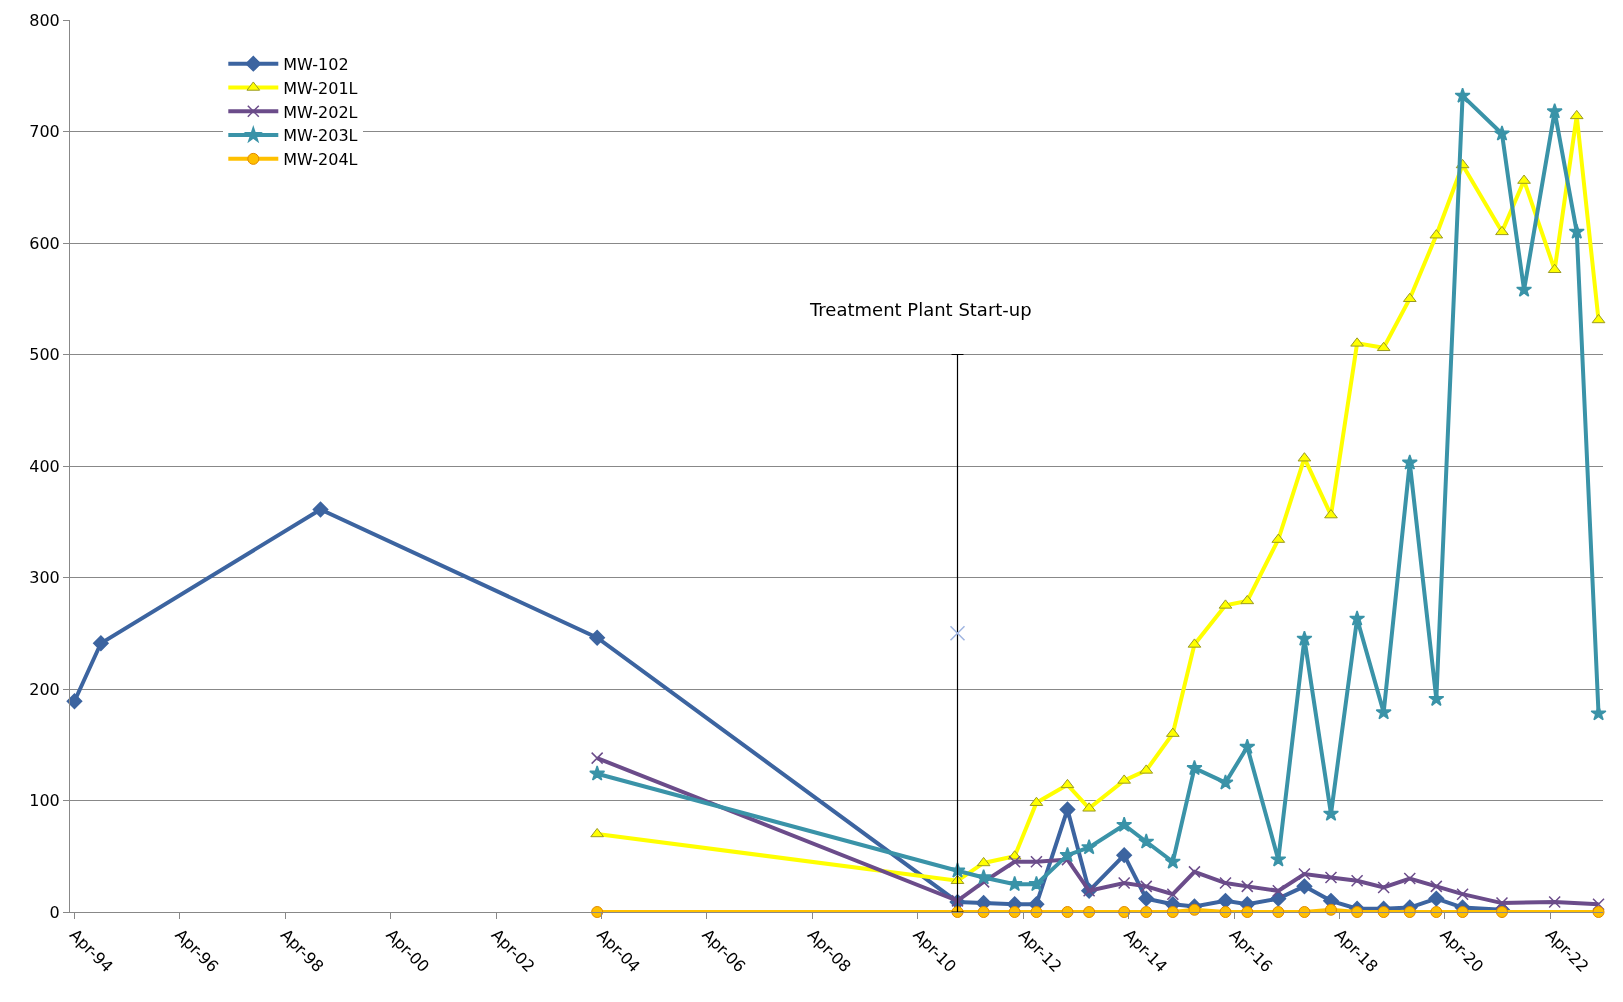  Describe the element at coordinates (920, 309) in the screenshot. I see `annotation: Treatment Plant Start-up` at that location.